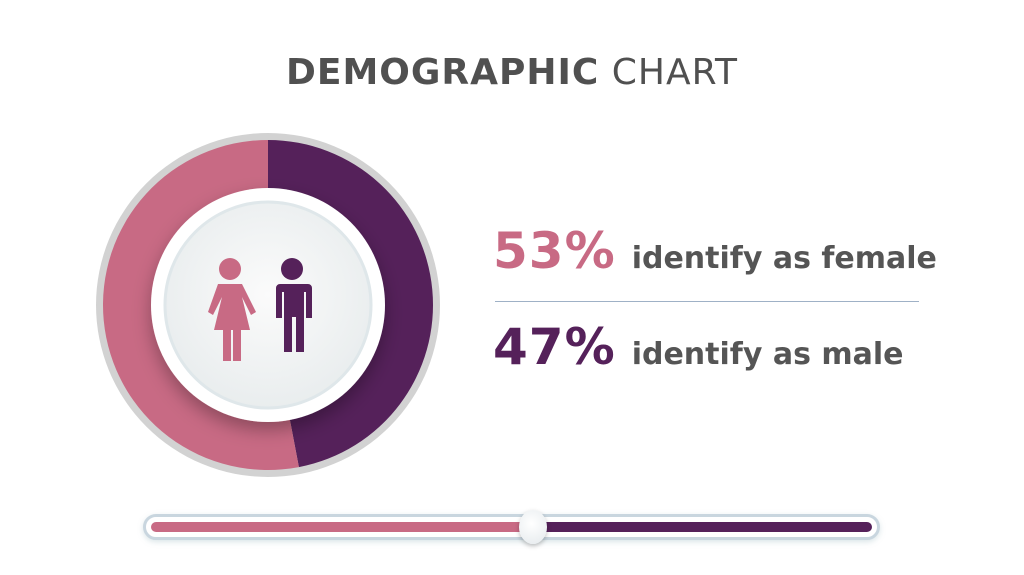  What do you see at coordinates (707, 301) in the screenshot?
I see `divider` at bounding box center [707, 301].